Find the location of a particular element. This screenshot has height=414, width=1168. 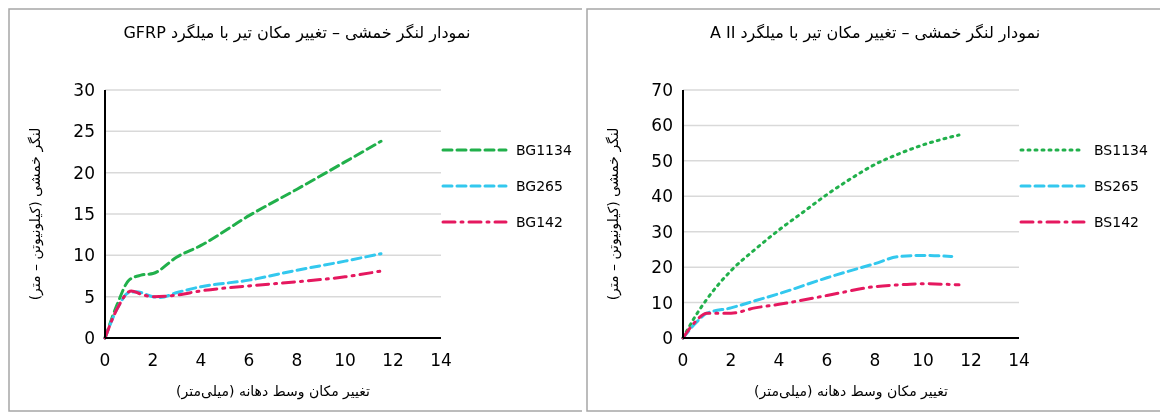

y-tick-label: 40 is located at coordinates (662, 196).